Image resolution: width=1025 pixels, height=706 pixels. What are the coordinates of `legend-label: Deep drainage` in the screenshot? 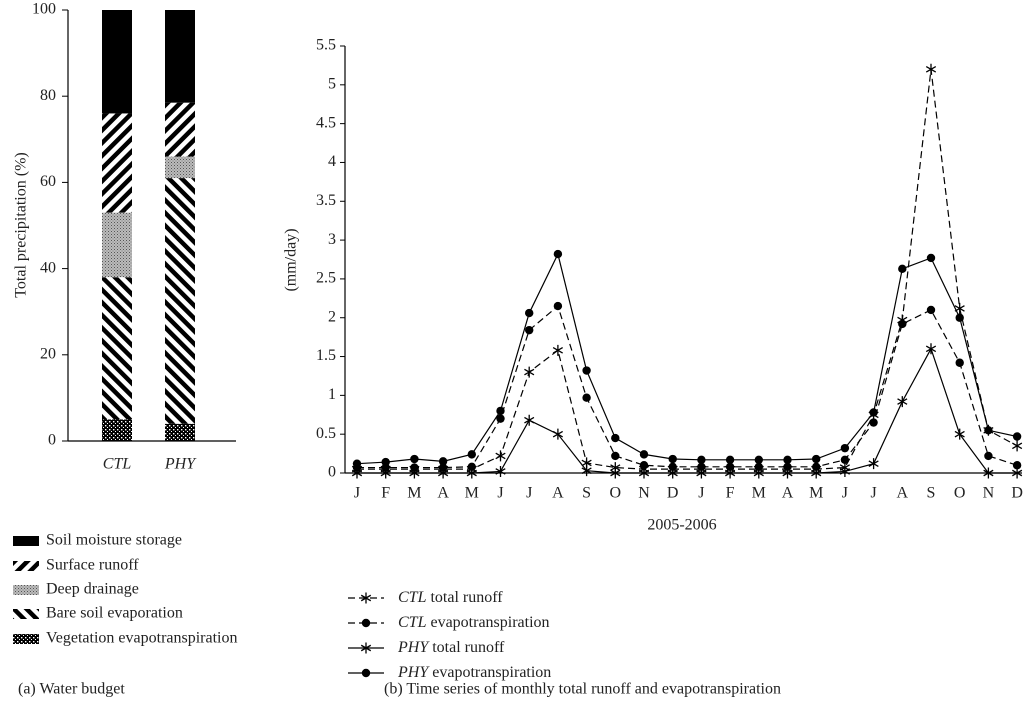 It's located at (92, 589).